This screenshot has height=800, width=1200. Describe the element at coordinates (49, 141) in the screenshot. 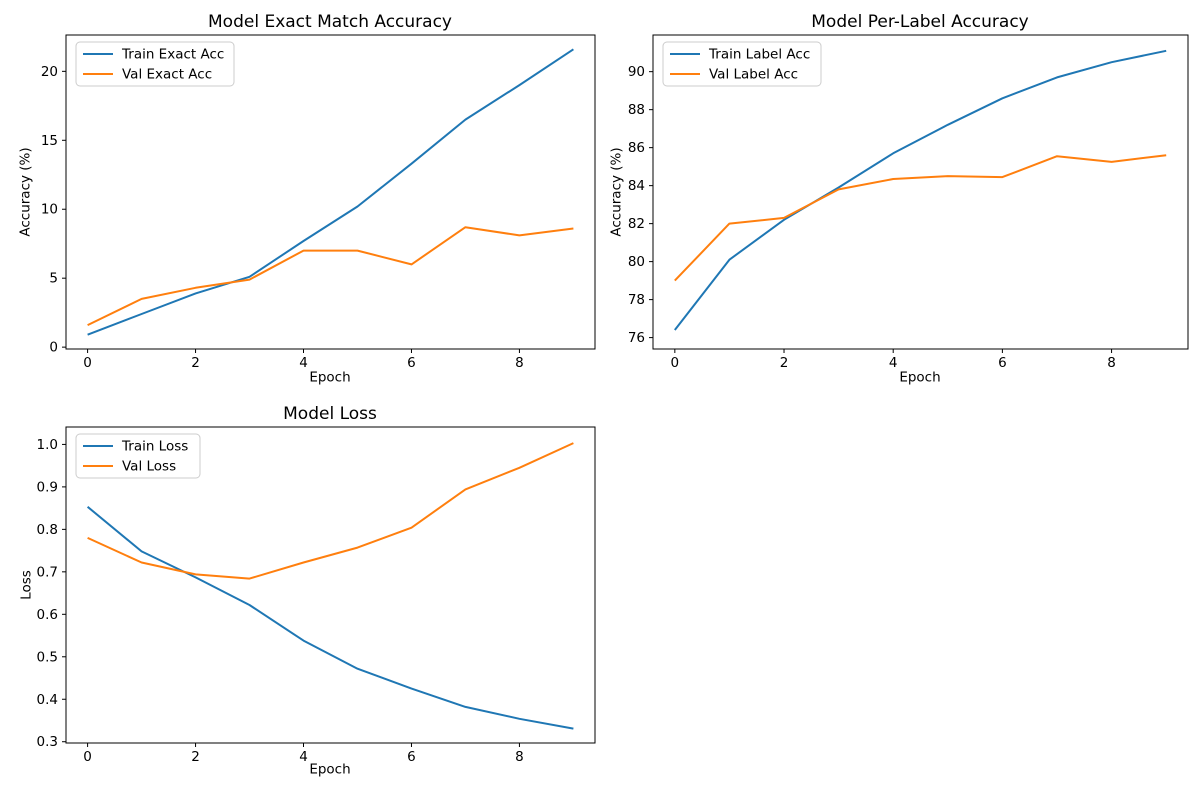

I see `y-tick-label: 15` at that location.